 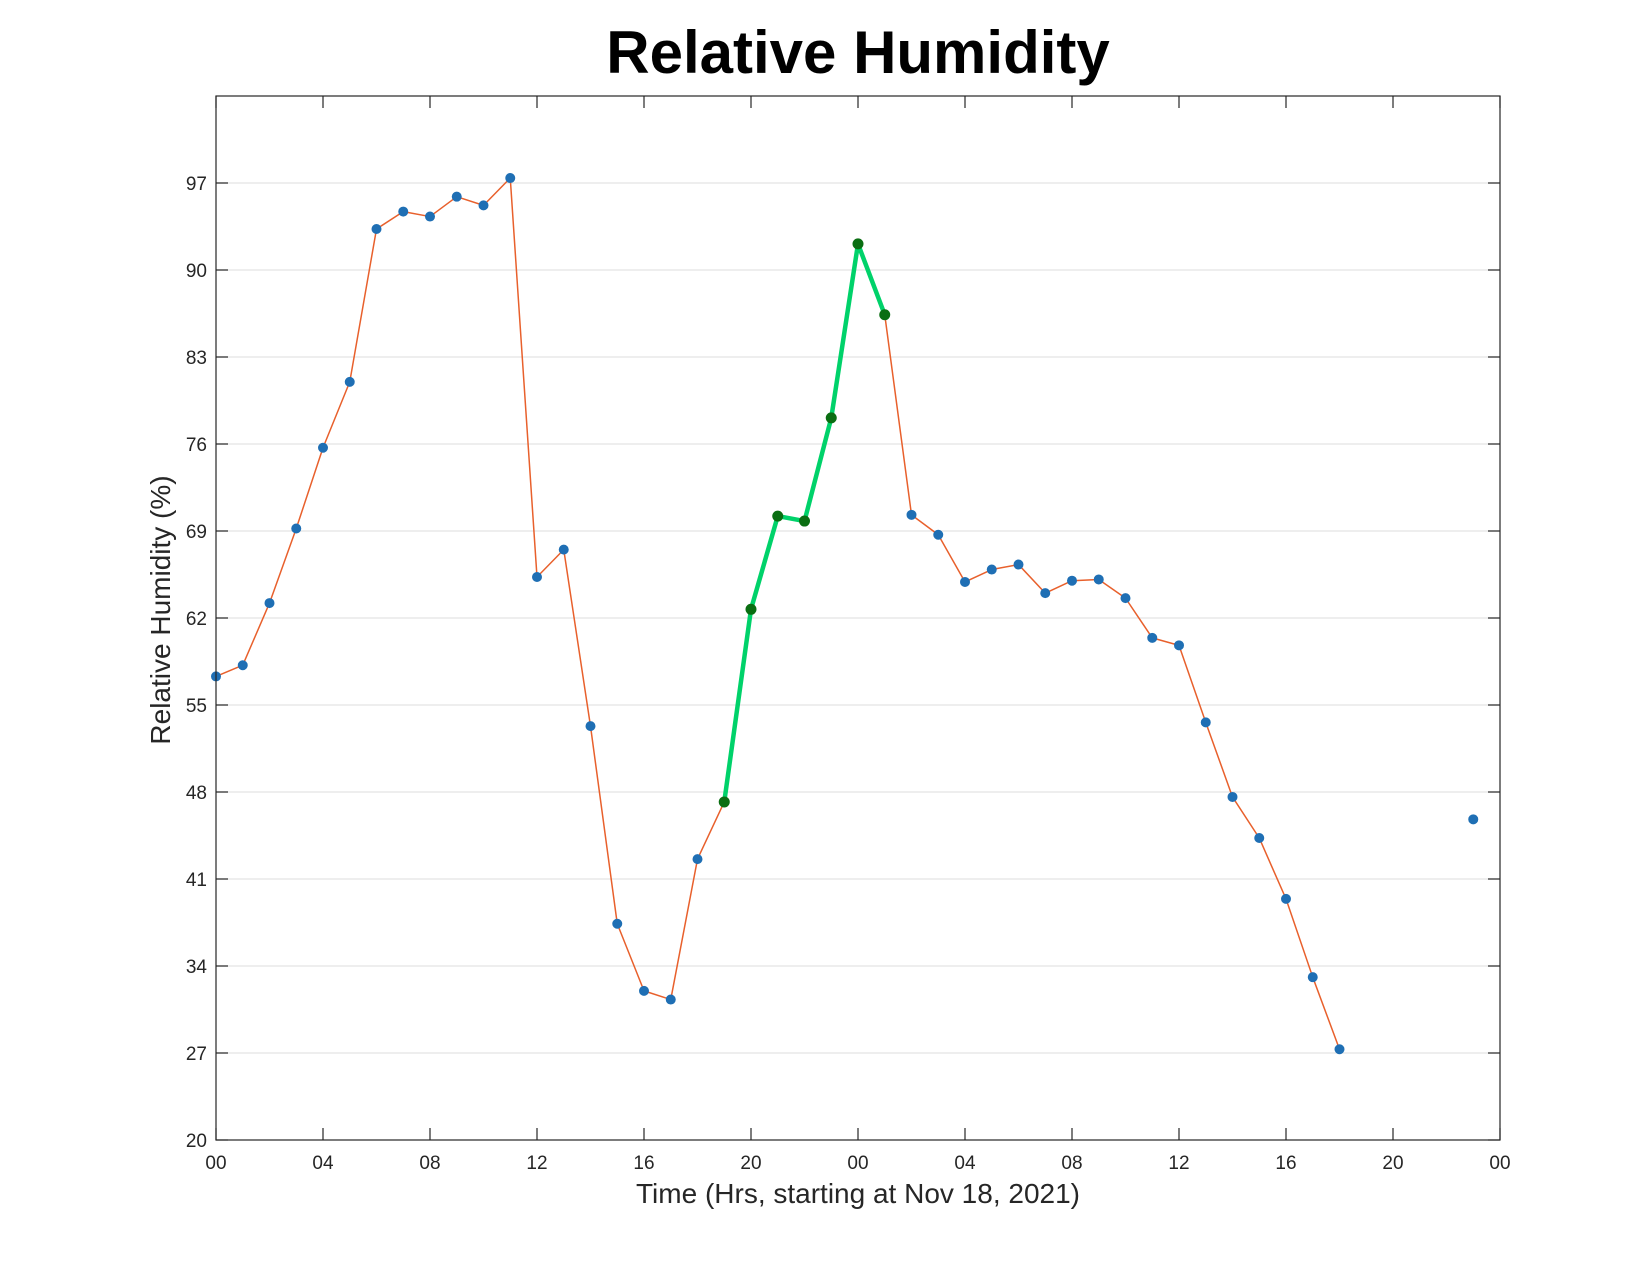 I want to click on y-tick-label: 34, so click(x=197, y=967).